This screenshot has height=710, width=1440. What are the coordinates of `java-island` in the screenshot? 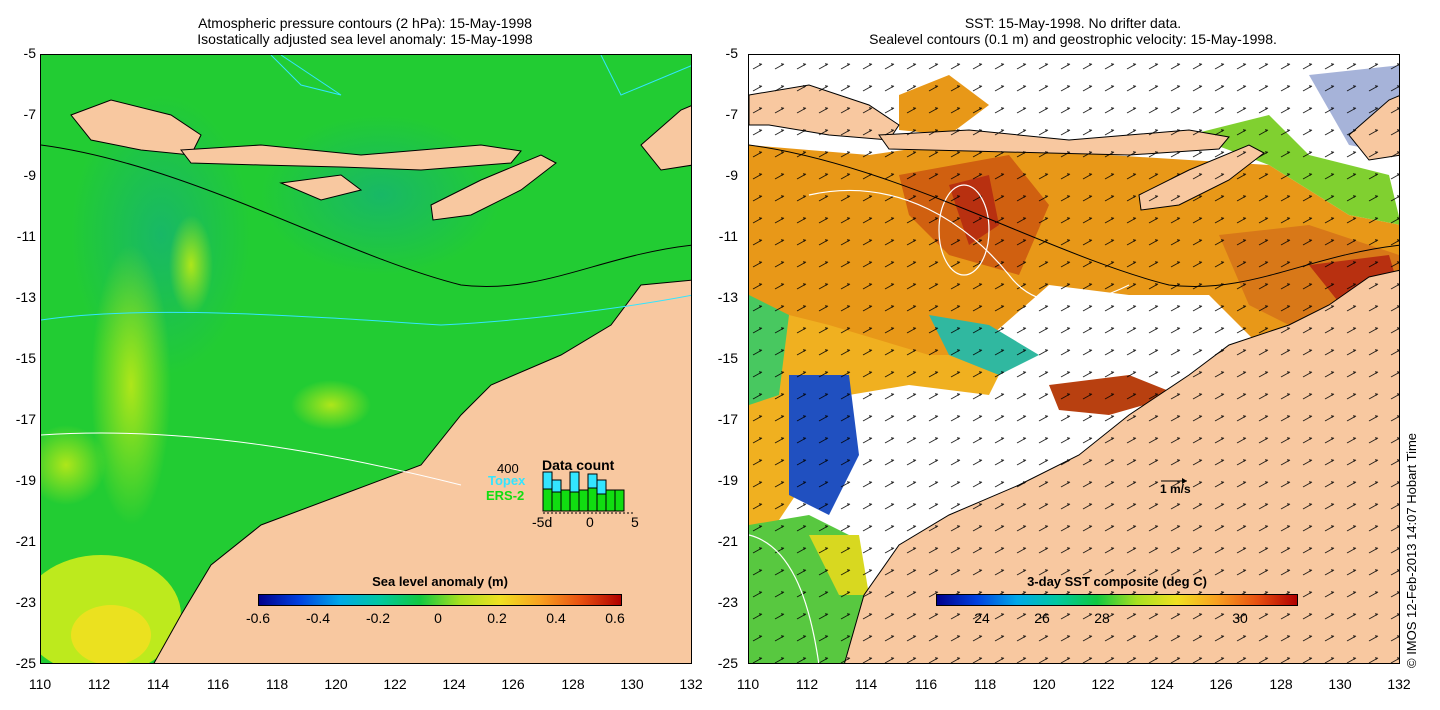 It's located at (136, 127).